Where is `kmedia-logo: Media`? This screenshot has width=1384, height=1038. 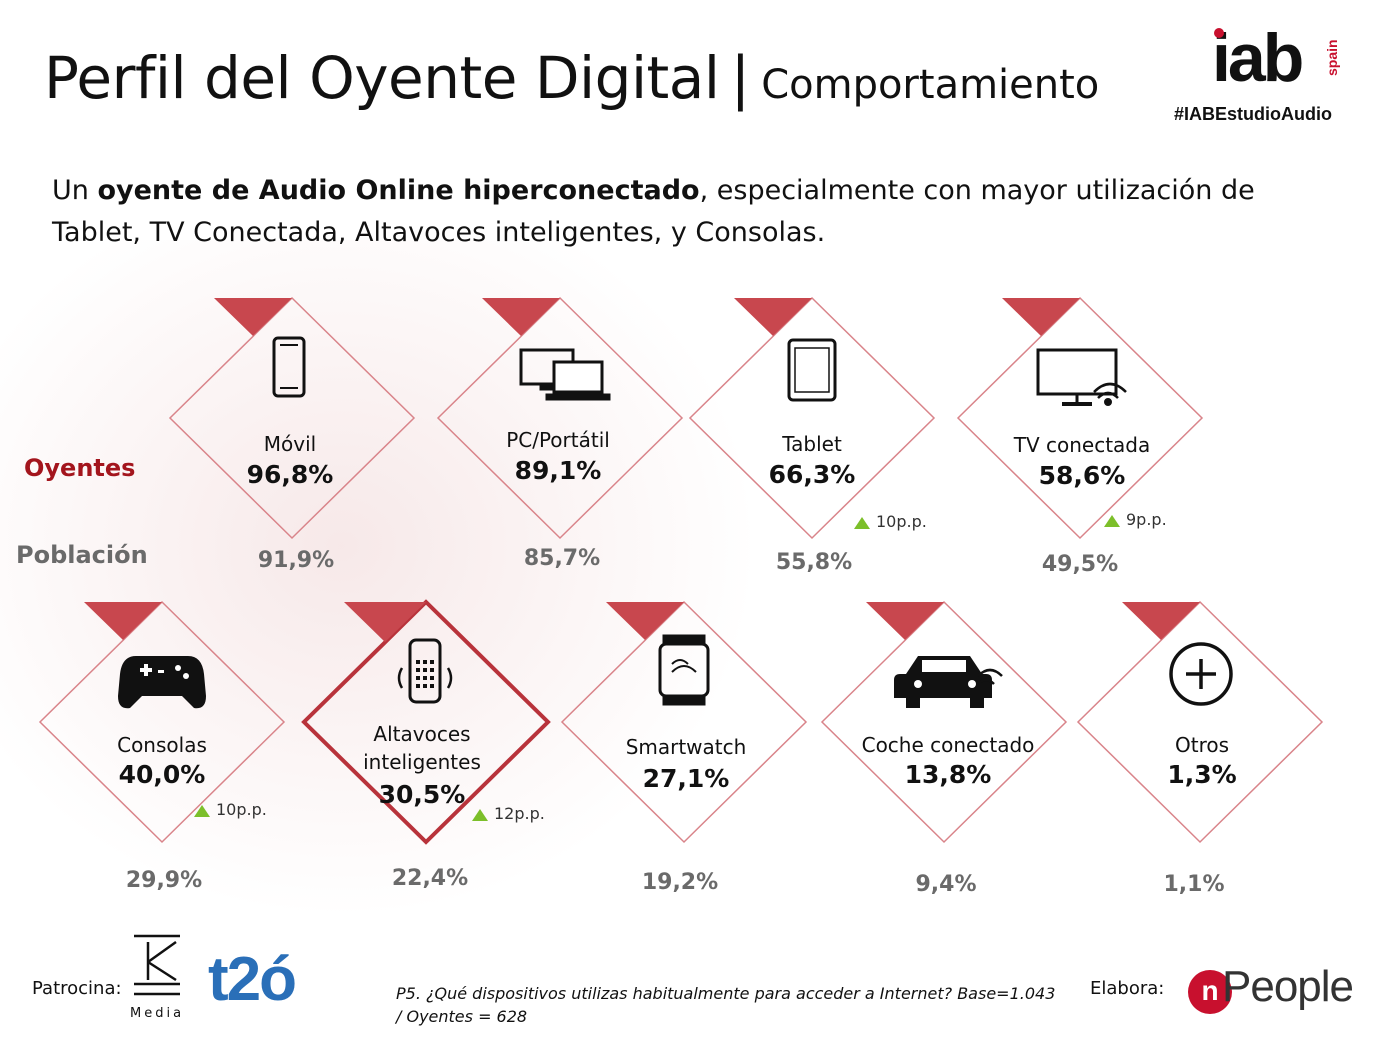
kmedia-logo: Media is located at coordinates (157, 979).